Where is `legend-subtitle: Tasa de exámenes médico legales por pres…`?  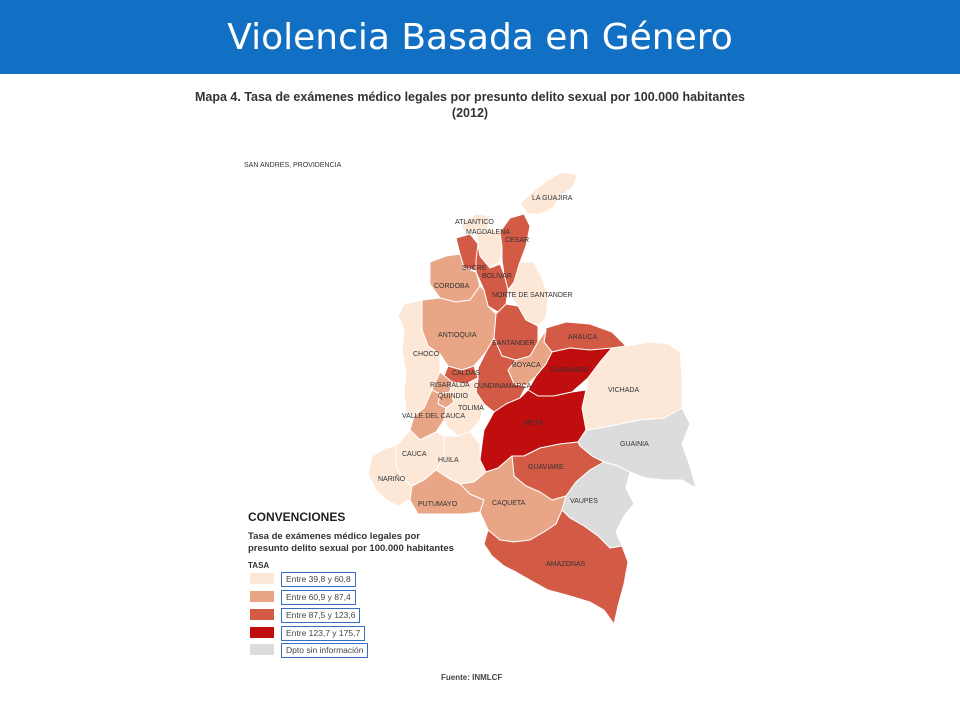 legend-subtitle: Tasa de exámenes médico legales por pres… is located at coordinates (368, 543).